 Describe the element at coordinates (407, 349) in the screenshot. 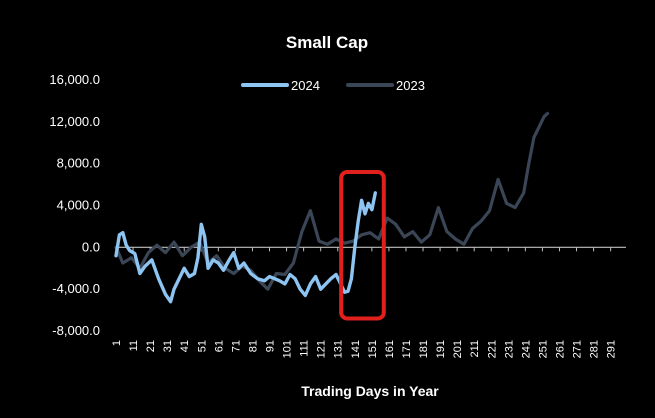

I see `x-tick-label: 171` at that location.